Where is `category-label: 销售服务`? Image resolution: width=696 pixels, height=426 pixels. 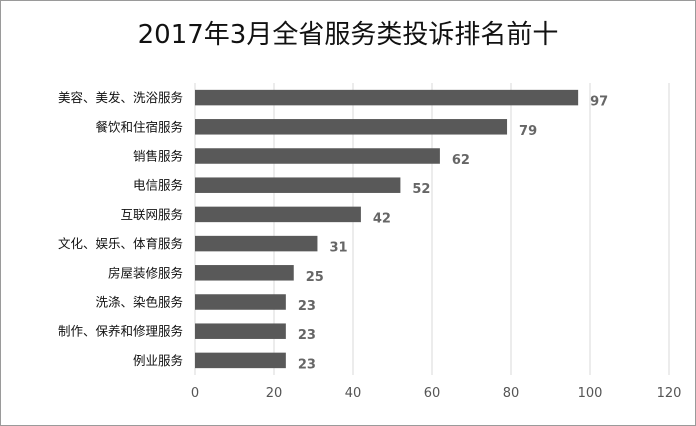
category-label: 销售服务 is located at coordinates (158, 156).